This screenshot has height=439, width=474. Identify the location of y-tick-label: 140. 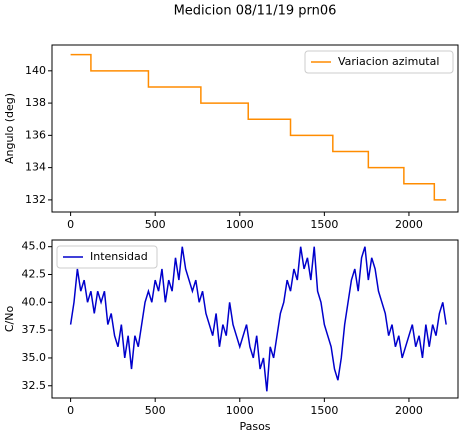
(35, 70).